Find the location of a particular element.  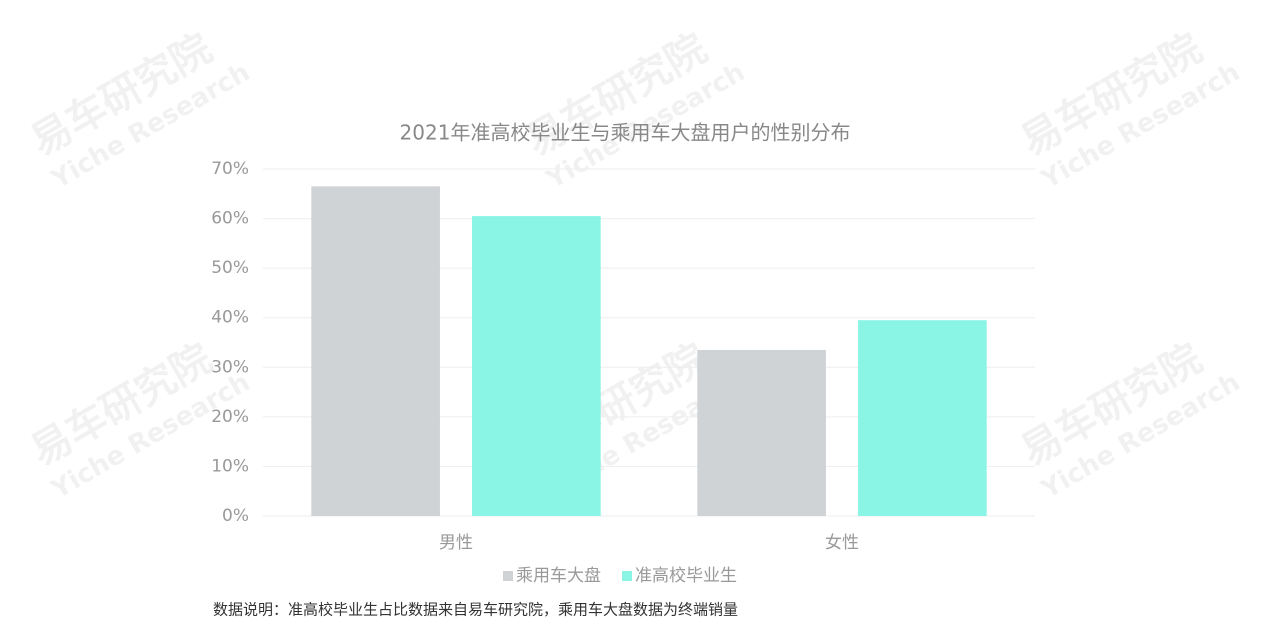

y-tick-label: 0% is located at coordinates (235, 516).